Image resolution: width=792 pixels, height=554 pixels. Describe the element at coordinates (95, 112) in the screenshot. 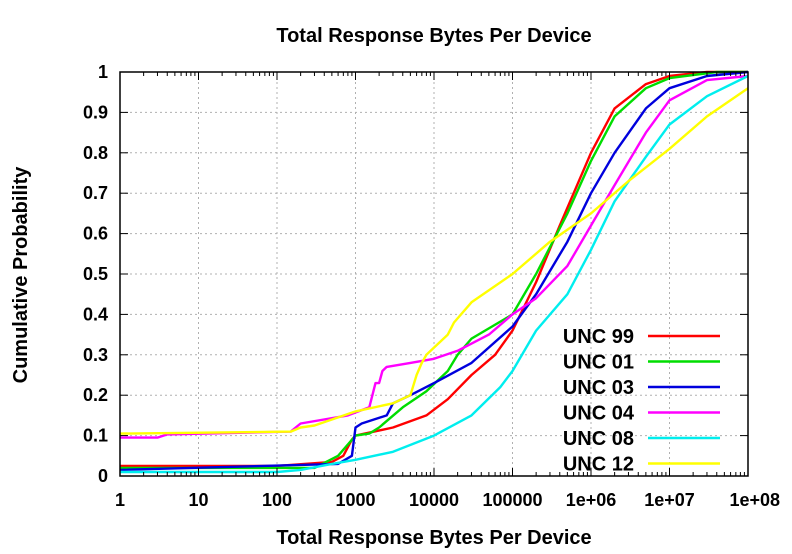

I see `y-tick-label: 0.9` at that location.